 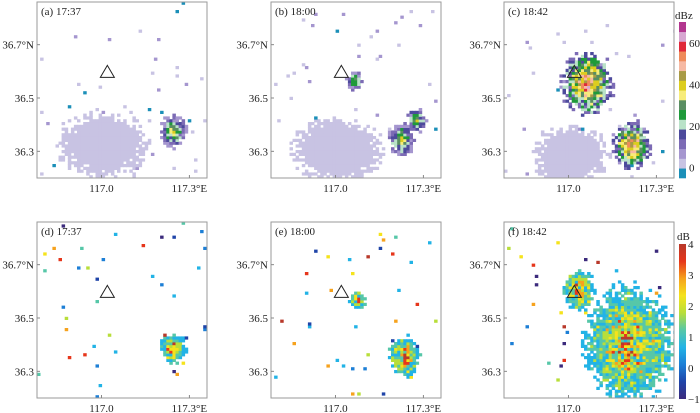 What do you see at coordinates (684, 16) in the screenshot?
I see `colorbar-dbz-label: dBz` at bounding box center [684, 16].